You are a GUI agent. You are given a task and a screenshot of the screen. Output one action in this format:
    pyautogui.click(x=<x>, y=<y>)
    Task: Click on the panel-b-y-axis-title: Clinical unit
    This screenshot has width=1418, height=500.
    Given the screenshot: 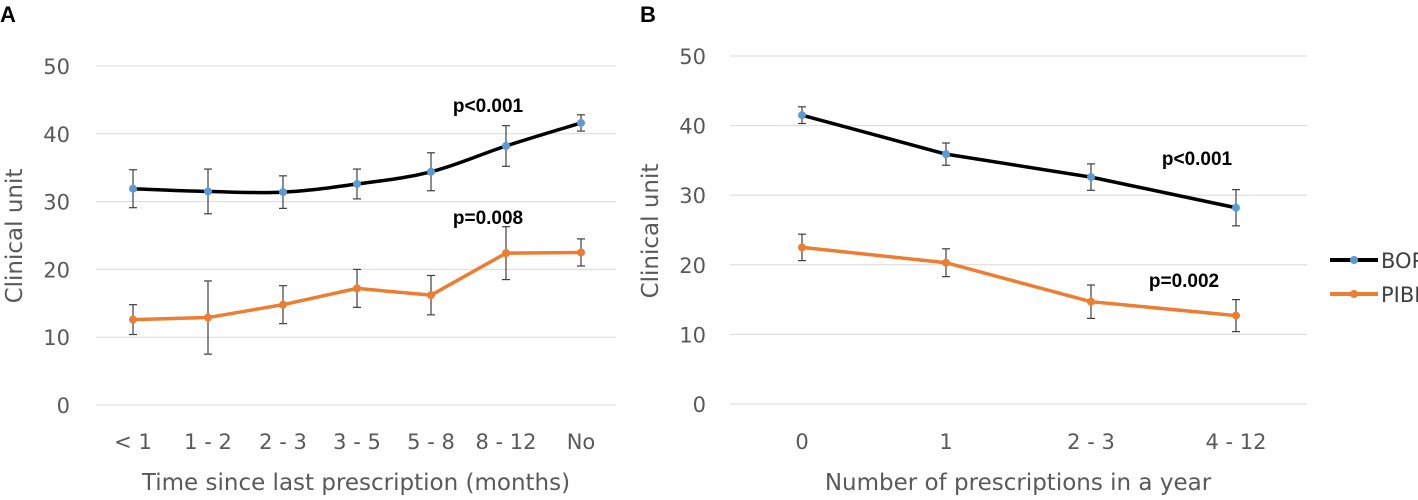 What is the action you would take?
    pyautogui.click(x=651, y=231)
    